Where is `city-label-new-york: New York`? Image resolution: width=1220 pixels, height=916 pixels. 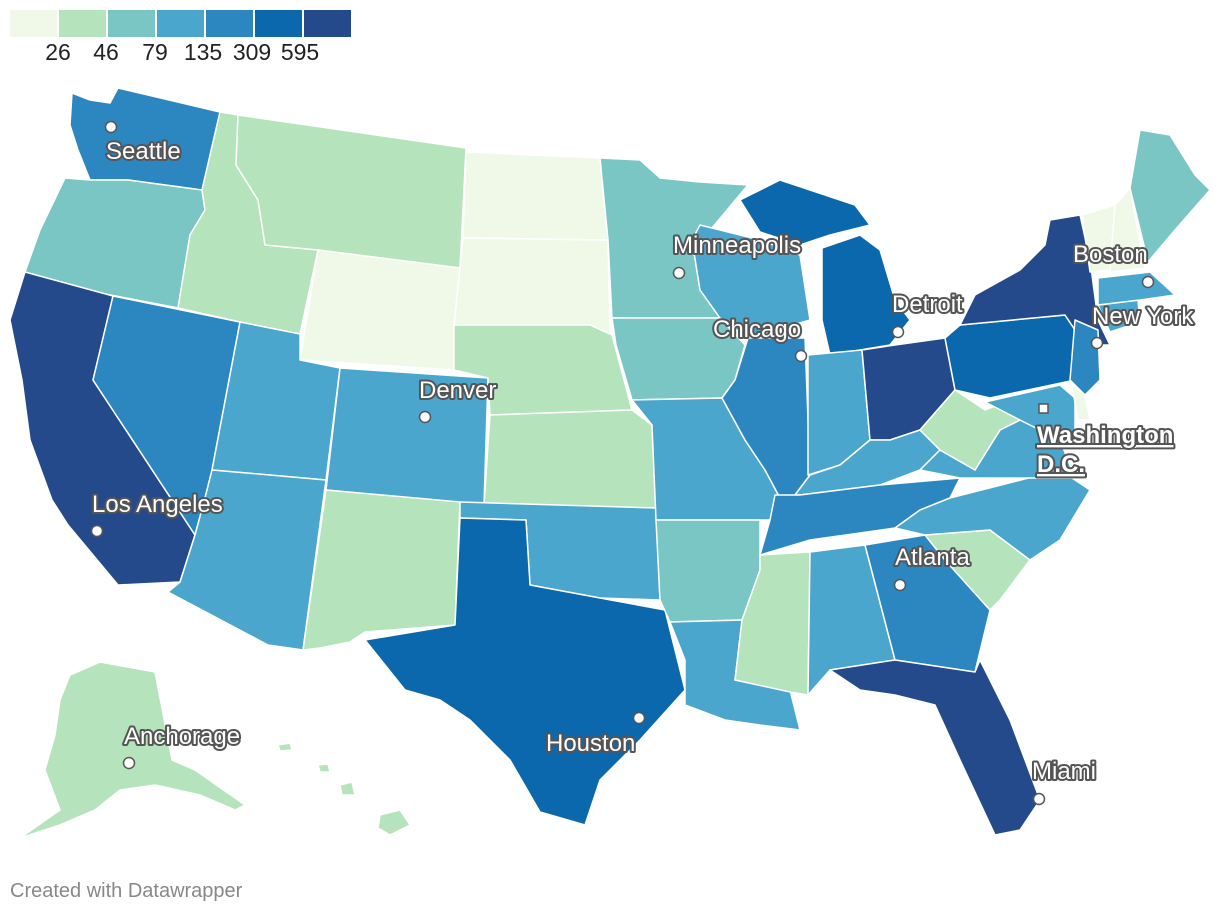 city-label-new-york: New York is located at coordinates (1143, 316).